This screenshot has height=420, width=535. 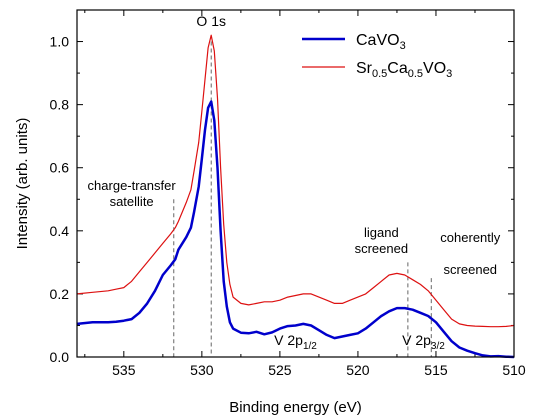 What do you see at coordinates (470, 237) in the screenshot?
I see `coherently-label: coherently` at bounding box center [470, 237].